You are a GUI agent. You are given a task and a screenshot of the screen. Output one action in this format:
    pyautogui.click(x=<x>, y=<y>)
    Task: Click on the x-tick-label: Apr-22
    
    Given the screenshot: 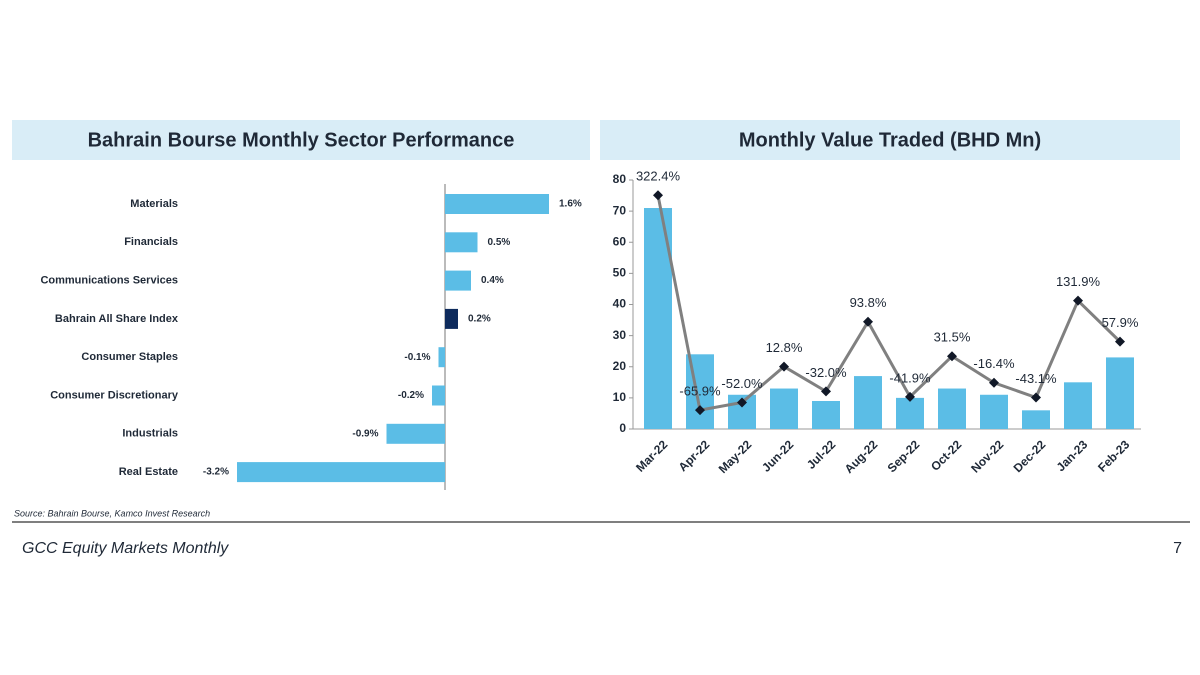 What is the action you would take?
    pyautogui.click(x=694, y=455)
    